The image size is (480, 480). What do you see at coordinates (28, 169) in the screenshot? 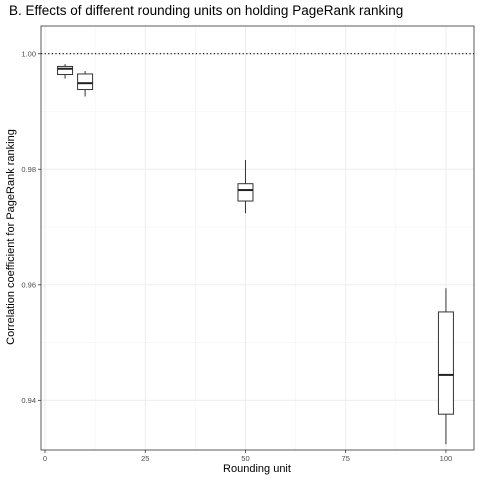
I see `y-tick-label: 0.98` at bounding box center [28, 169].